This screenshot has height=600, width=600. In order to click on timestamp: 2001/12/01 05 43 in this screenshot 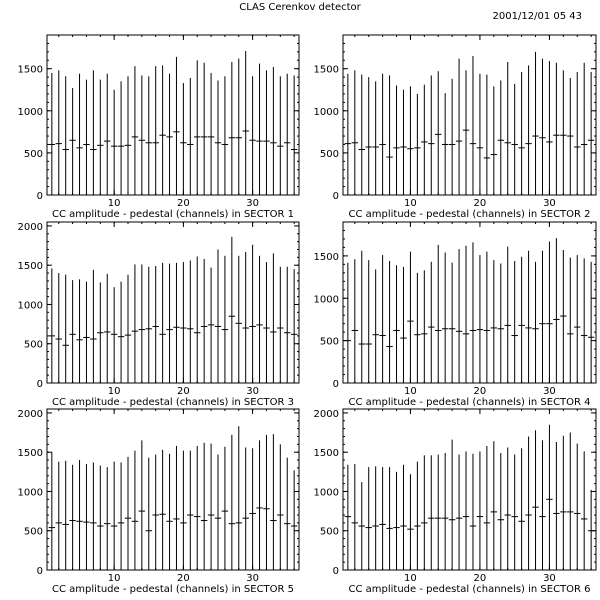, I will do `click(537, 16)`.